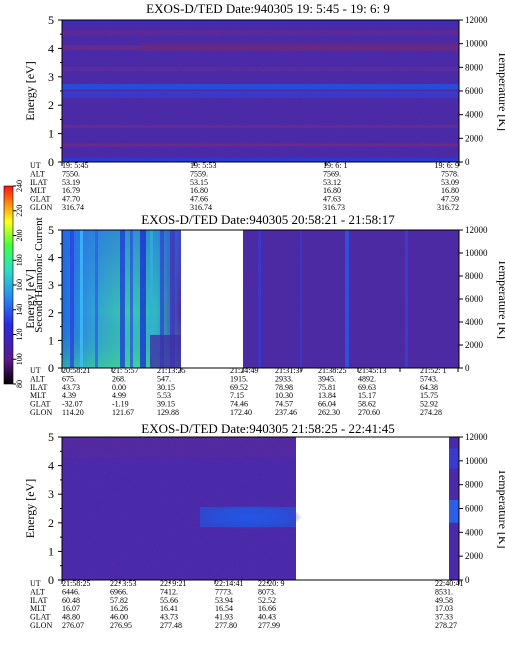 This screenshot has width=505, height=649. I want to click on colorbar-tick-label: 180, so click(19, 260).